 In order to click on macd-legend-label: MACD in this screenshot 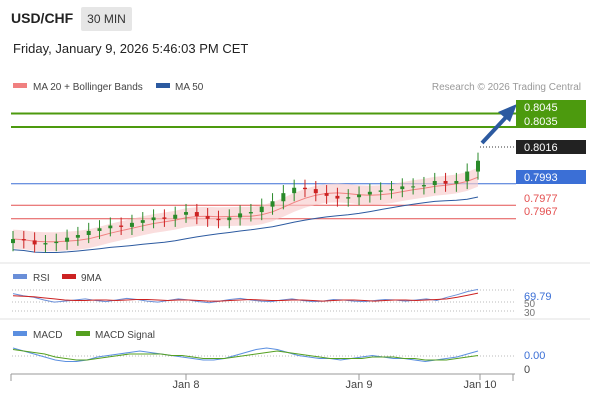, I will do `click(47, 335)`.